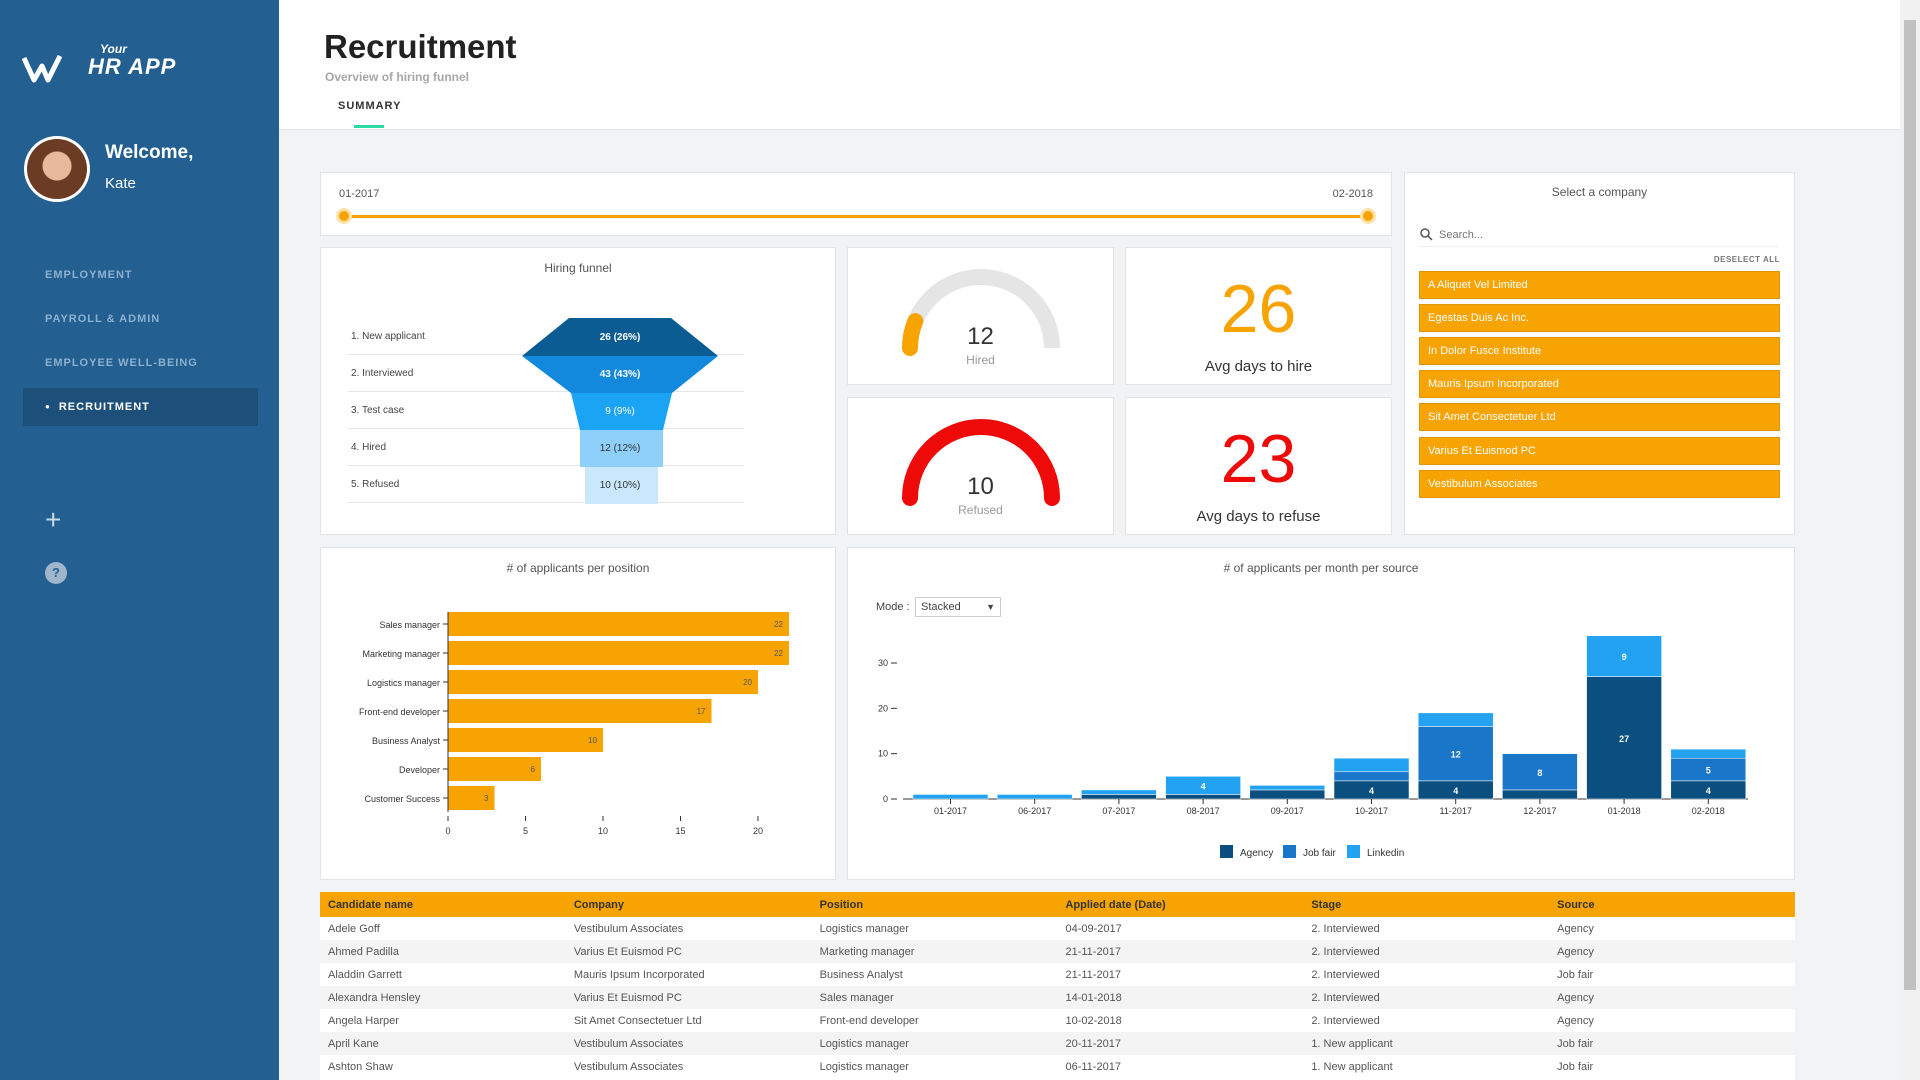  I want to click on slider-end-label: 02-2018, so click(1352, 194).